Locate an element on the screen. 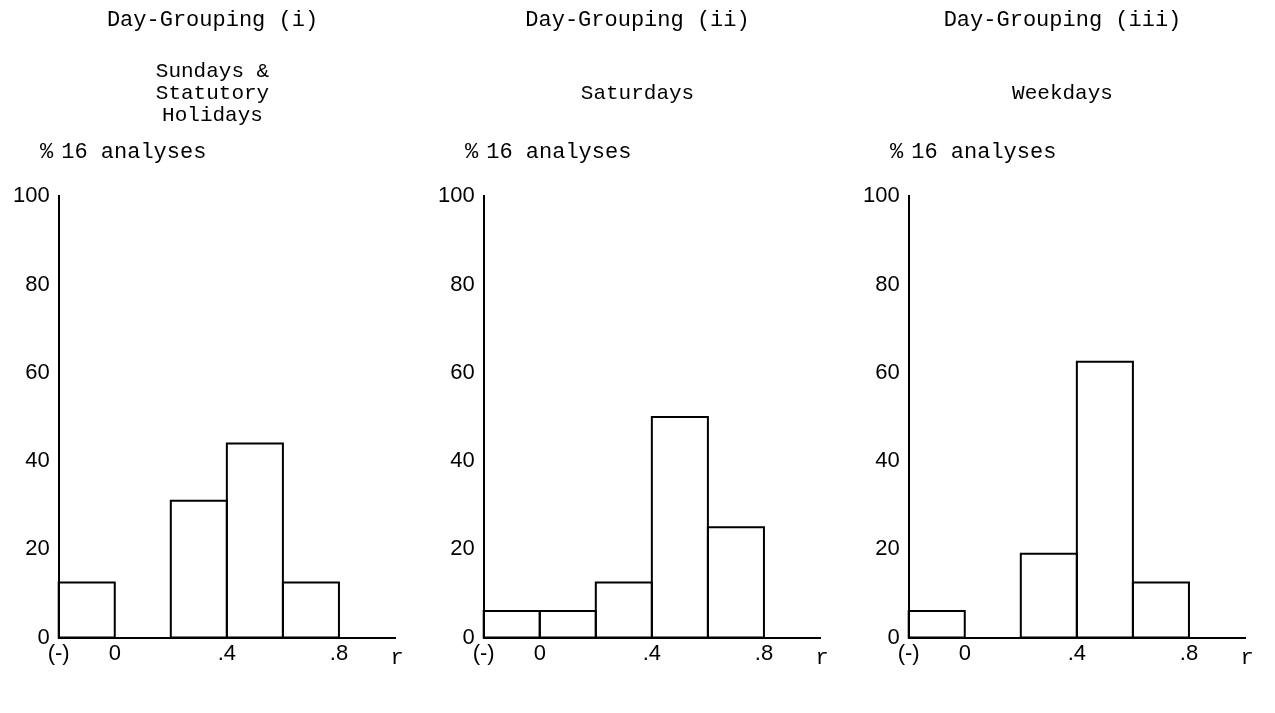 Image resolution: width=1275 pixels, height=713 pixels. chart-title: Day-Grouping (iii) is located at coordinates (1062, 21).